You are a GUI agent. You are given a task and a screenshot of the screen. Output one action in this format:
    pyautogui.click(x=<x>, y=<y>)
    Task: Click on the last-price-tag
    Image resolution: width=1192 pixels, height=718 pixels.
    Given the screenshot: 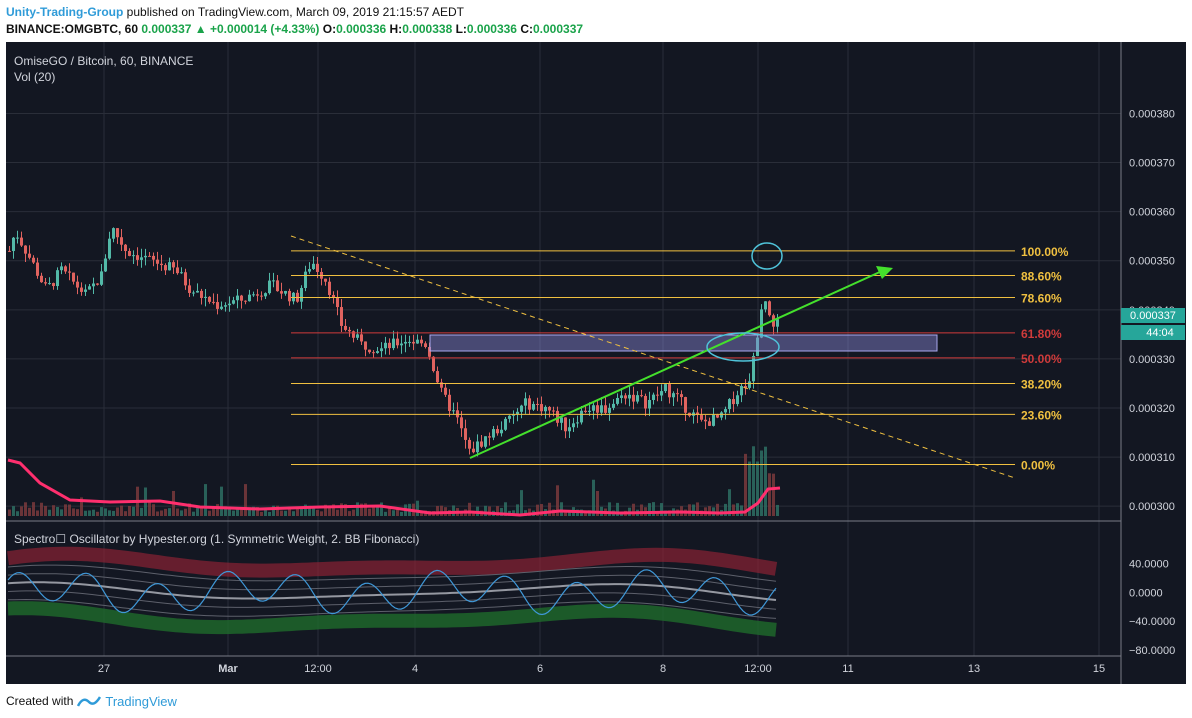 What is the action you would take?
    pyautogui.click(x=1153, y=315)
    